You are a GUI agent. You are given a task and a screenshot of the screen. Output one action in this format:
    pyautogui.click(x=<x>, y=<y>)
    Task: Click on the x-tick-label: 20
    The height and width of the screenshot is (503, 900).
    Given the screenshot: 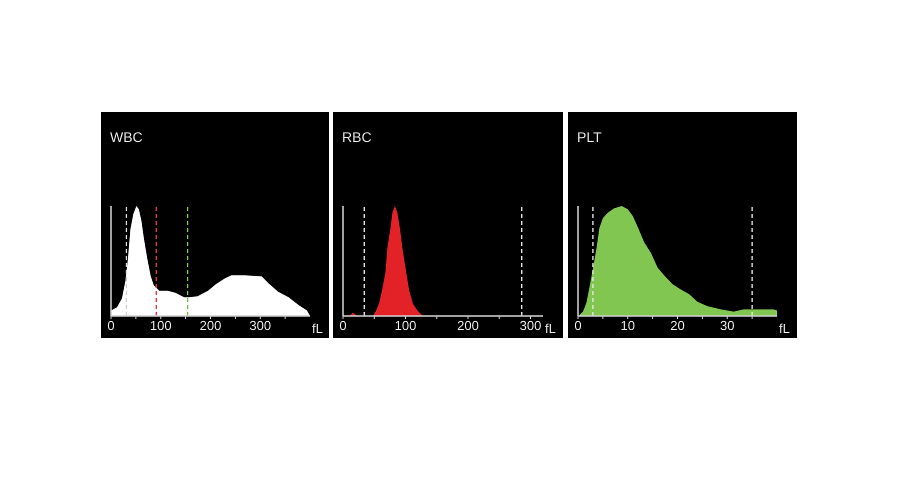 What is the action you would take?
    pyautogui.click(x=677, y=326)
    